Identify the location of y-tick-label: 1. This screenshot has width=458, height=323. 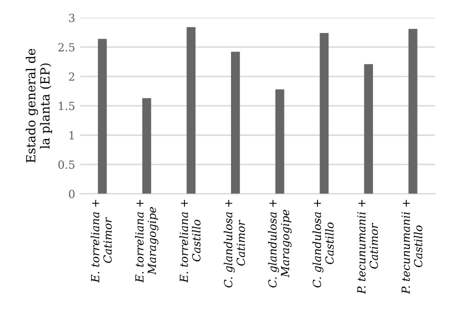
(72, 135).